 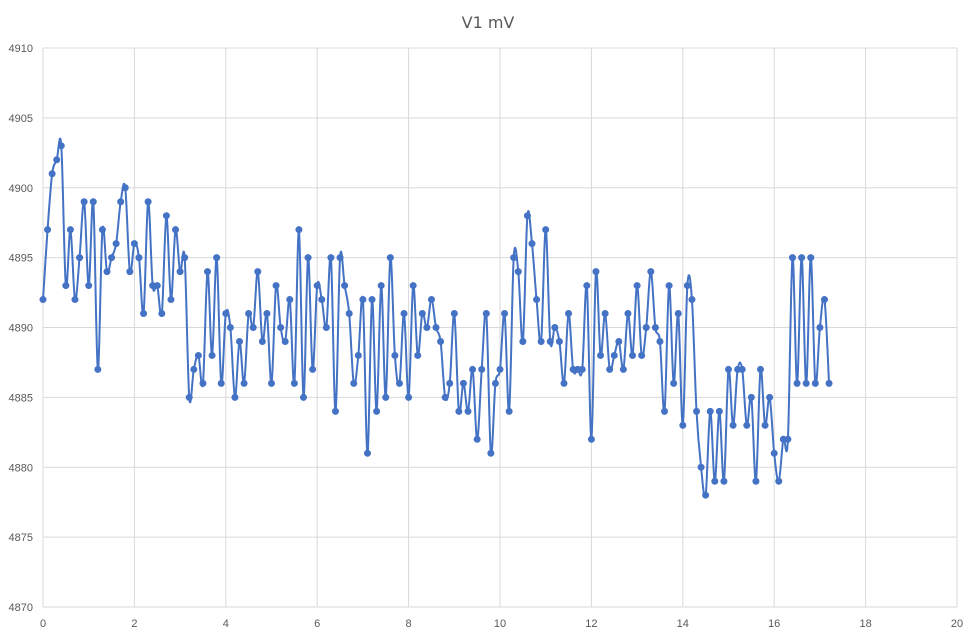 I want to click on x-tick-label: 8, so click(x=409, y=624).